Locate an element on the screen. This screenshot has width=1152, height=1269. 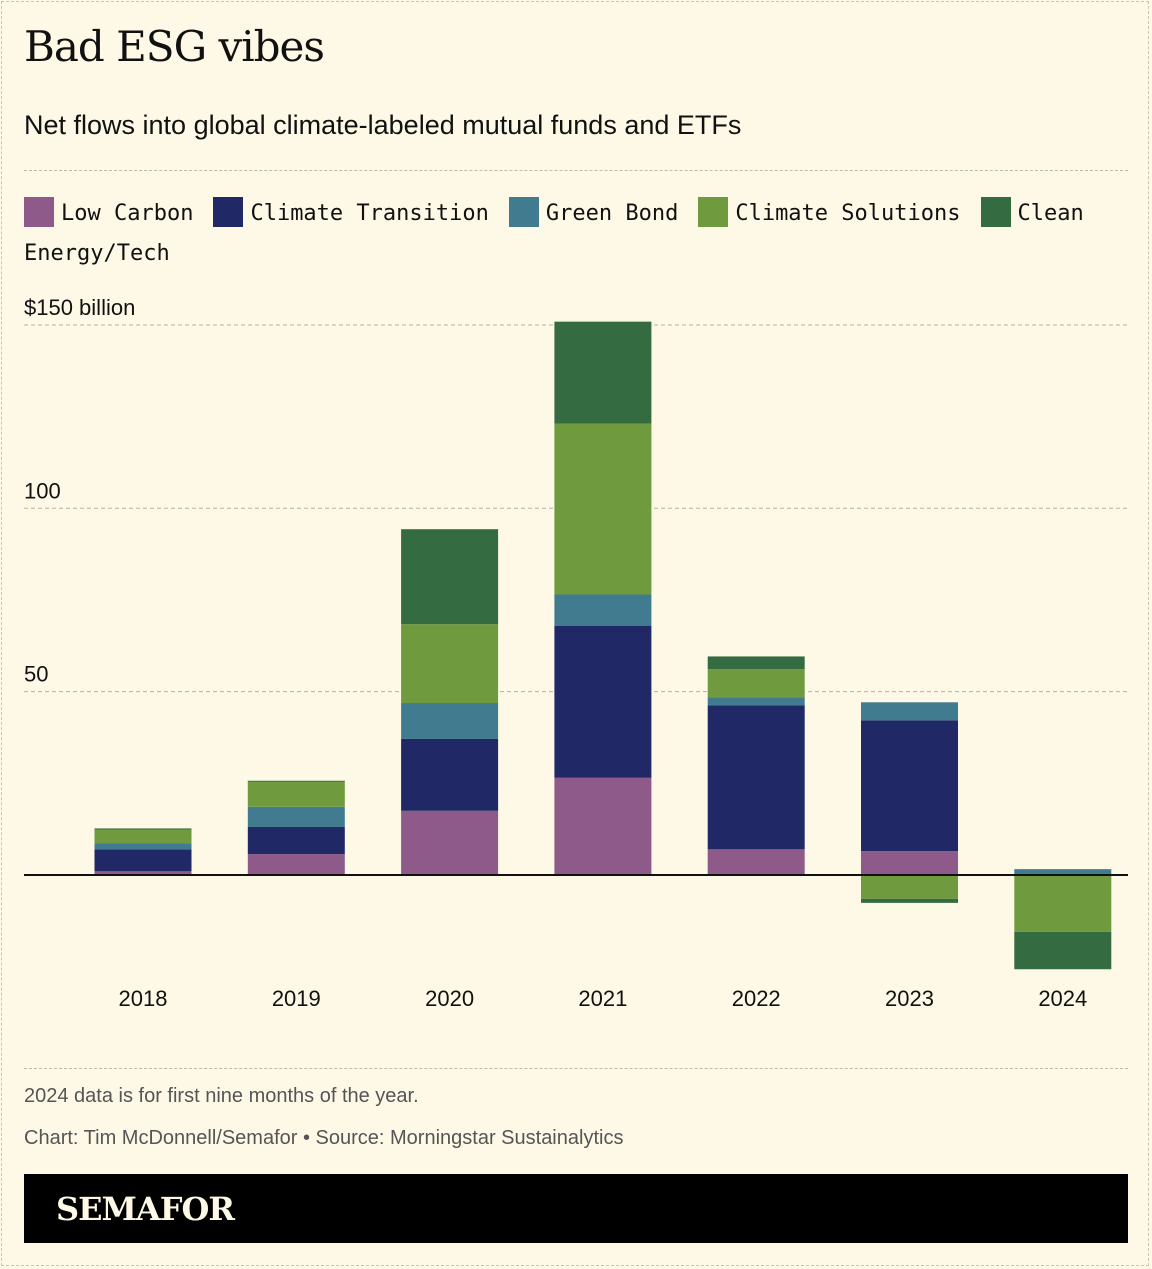
legend-label: Low Carbon is located at coordinates (127, 213).